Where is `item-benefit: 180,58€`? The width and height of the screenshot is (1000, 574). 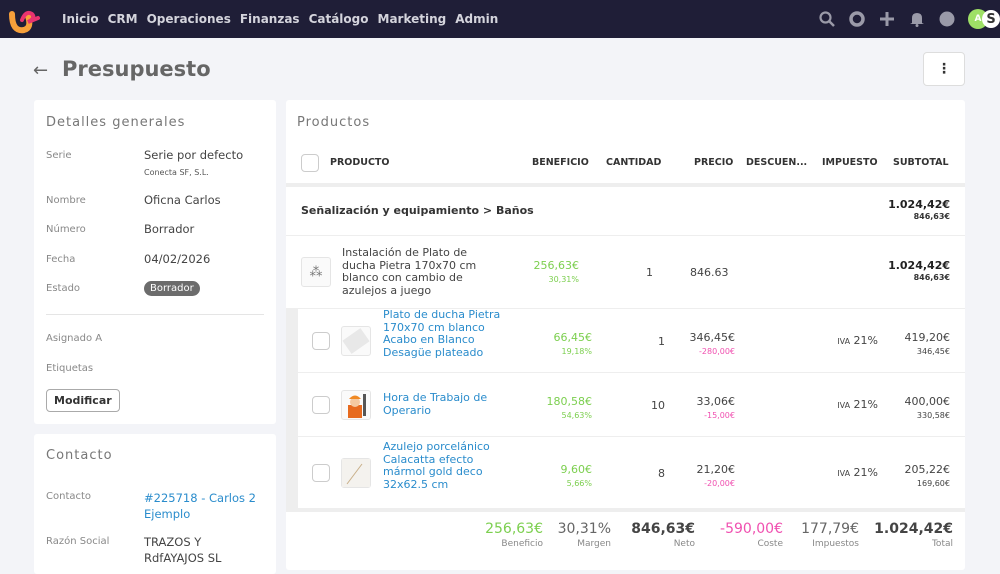
item-benefit: 180,58€ is located at coordinates (569, 401).